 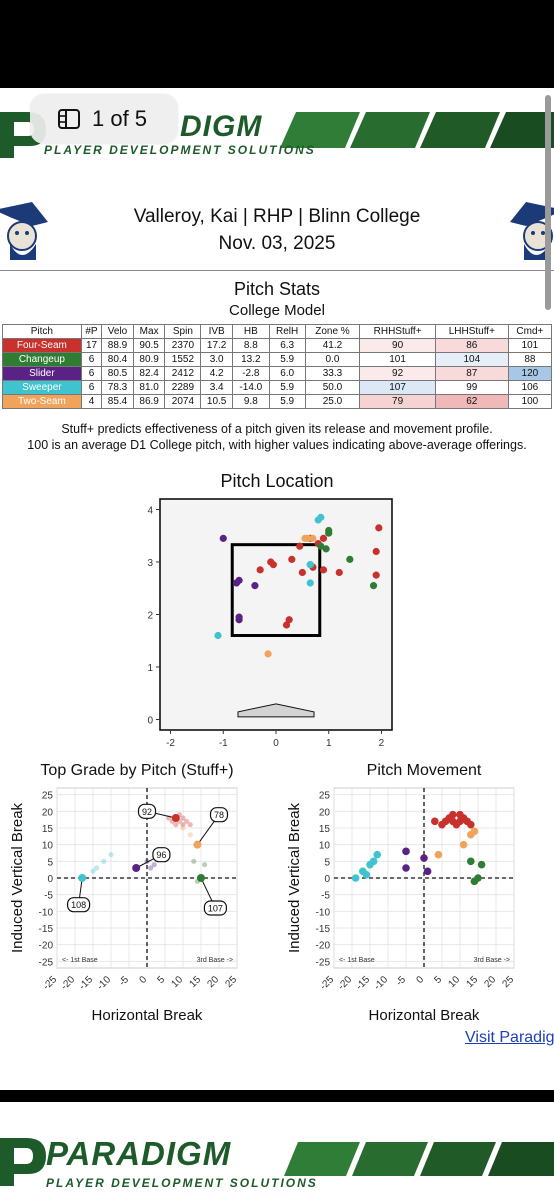 I want to click on y-tick-label: 2, so click(x=150, y=616).